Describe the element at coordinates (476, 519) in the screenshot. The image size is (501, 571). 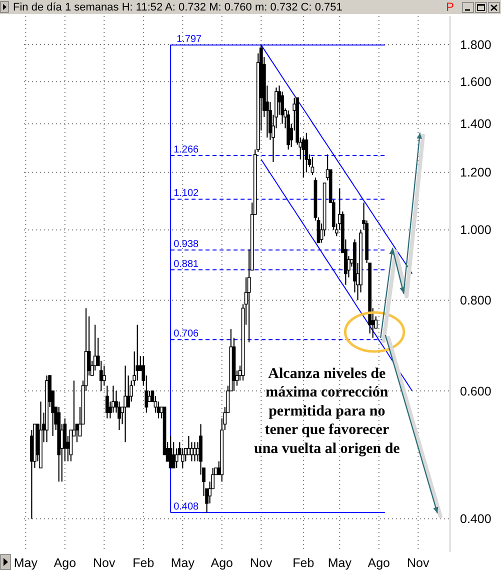
I see `y-tick-label: 0.400` at that location.